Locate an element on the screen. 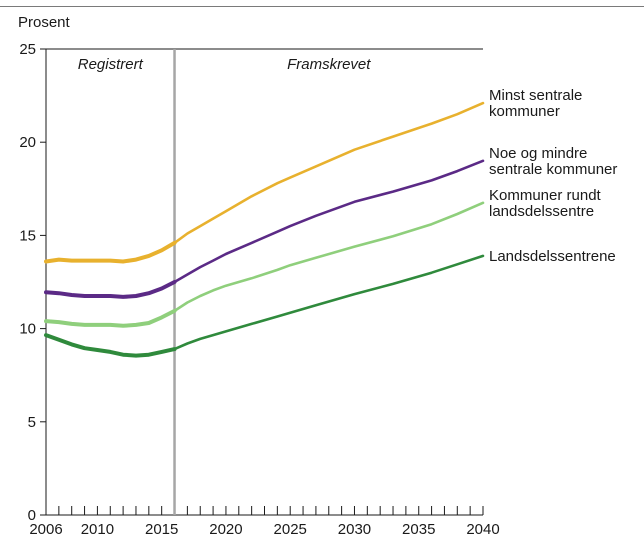  series-2-line-registrert is located at coordinates (110, 289).